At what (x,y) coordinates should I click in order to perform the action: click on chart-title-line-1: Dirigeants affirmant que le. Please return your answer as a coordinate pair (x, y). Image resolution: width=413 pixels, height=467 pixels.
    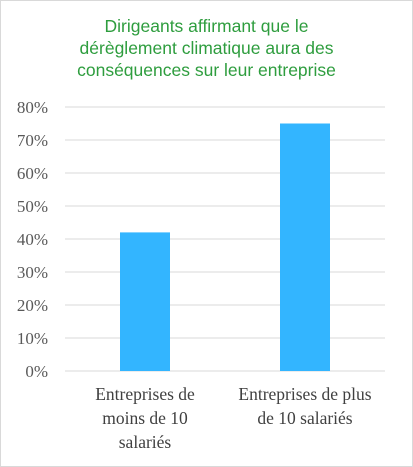
    Looking at the image, I should click on (206, 26).